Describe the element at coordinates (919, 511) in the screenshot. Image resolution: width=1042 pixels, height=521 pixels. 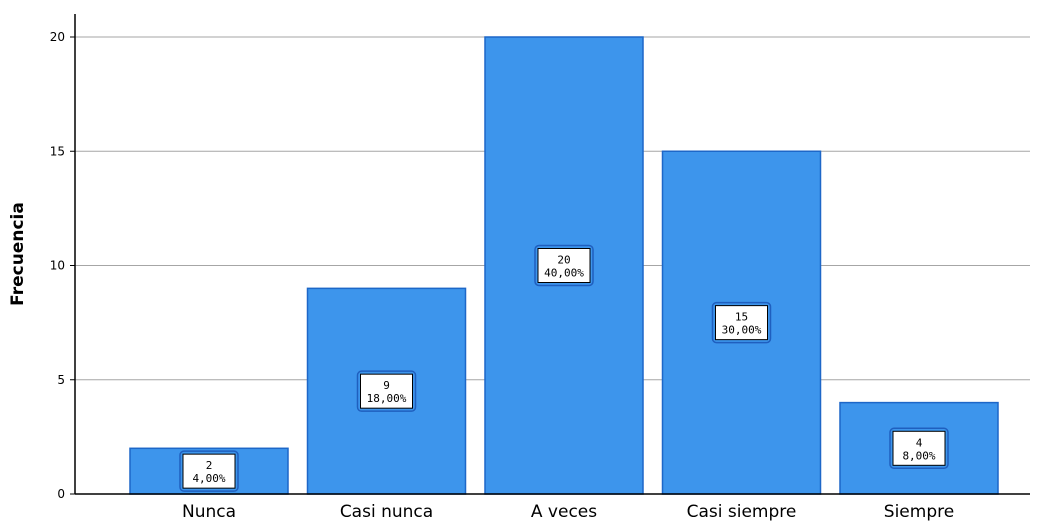
I see `x-tick-label: Siempre` at that location.